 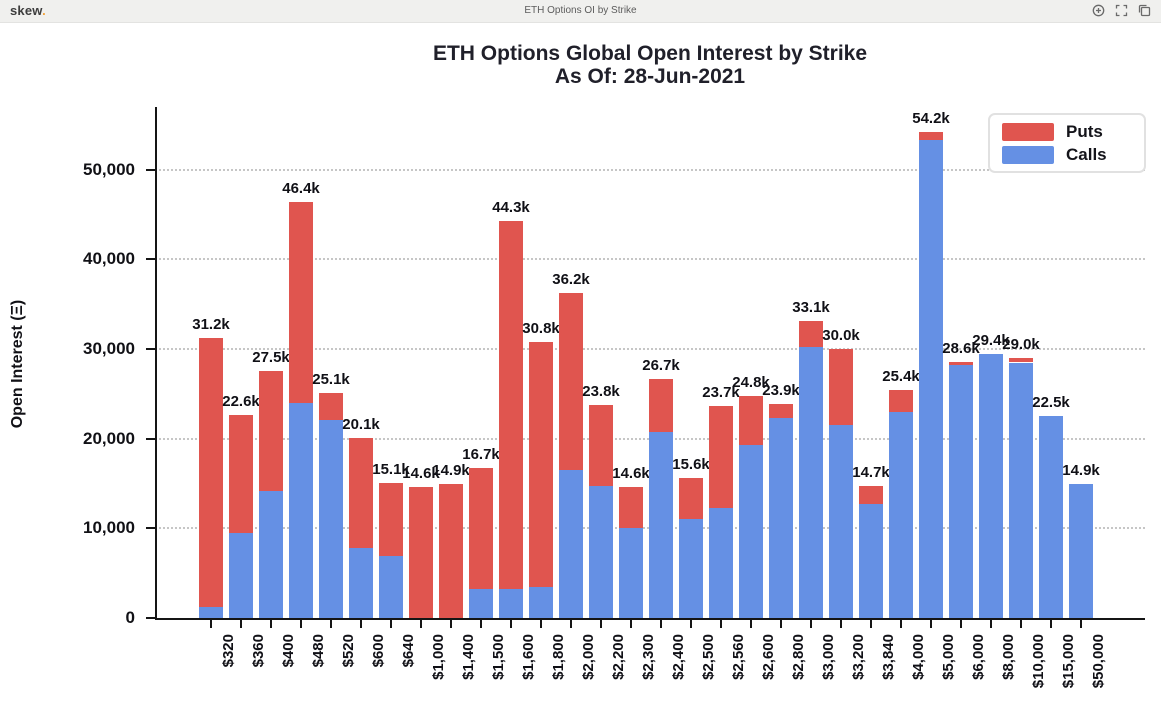 What do you see at coordinates (978, 657) in the screenshot?
I see `x-tick-label-$6,000: $6,000` at bounding box center [978, 657].